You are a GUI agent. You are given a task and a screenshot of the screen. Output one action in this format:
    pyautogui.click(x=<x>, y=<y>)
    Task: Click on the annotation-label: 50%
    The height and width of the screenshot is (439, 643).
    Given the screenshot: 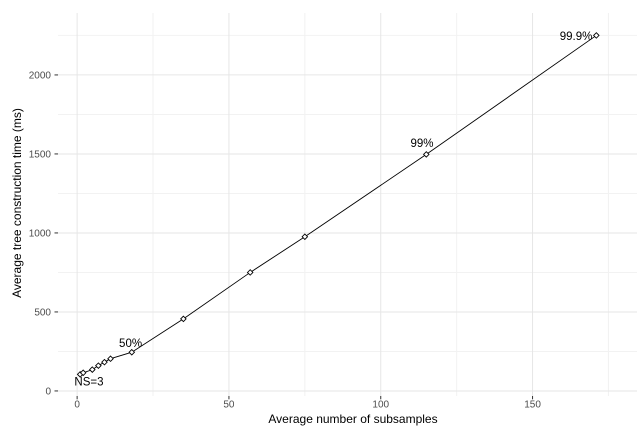 What is the action you would take?
    pyautogui.click(x=130, y=344)
    